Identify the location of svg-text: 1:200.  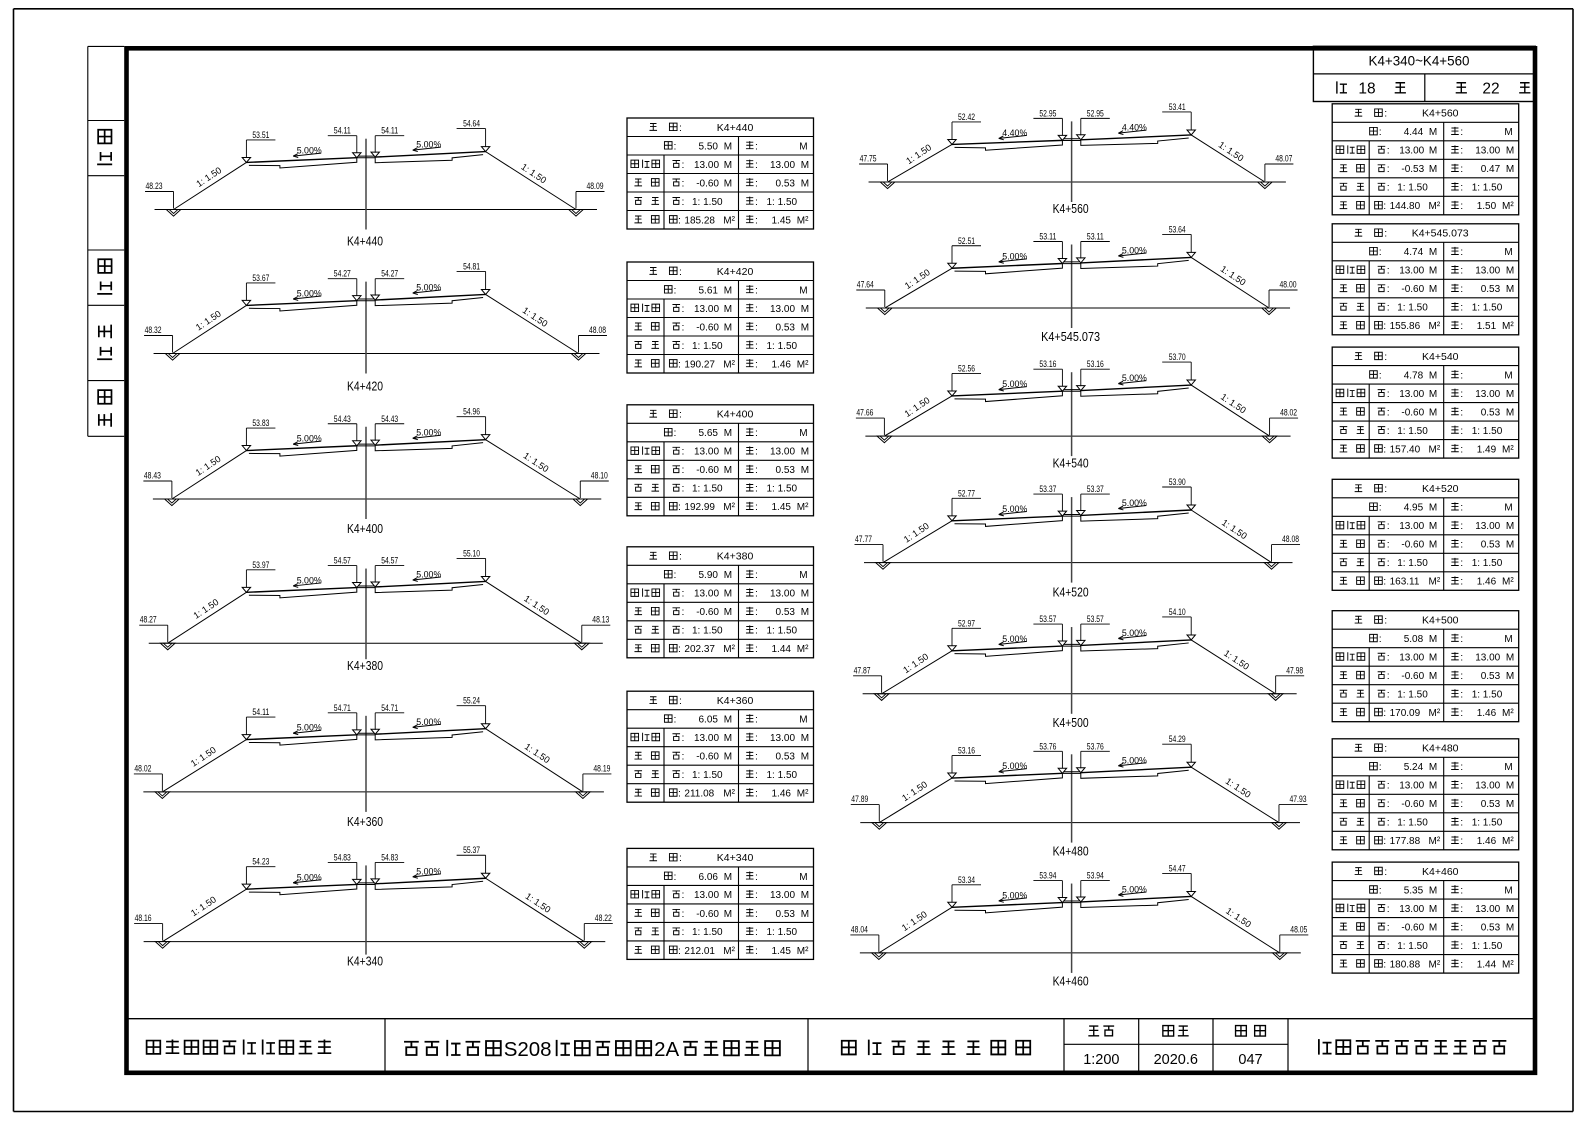
(1101, 1060).